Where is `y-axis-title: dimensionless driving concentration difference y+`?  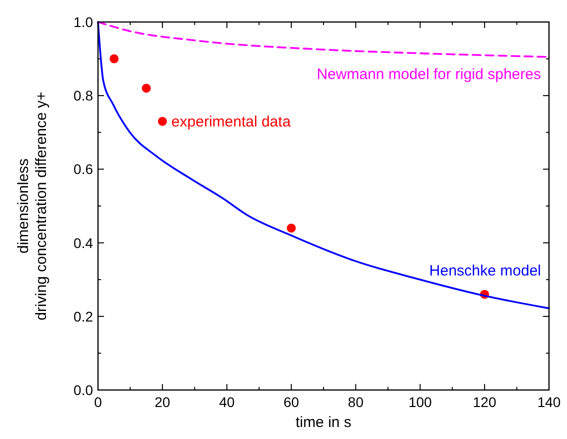 y-axis-title: dimensionless driving concentration difference y+ is located at coordinates (32, 205).